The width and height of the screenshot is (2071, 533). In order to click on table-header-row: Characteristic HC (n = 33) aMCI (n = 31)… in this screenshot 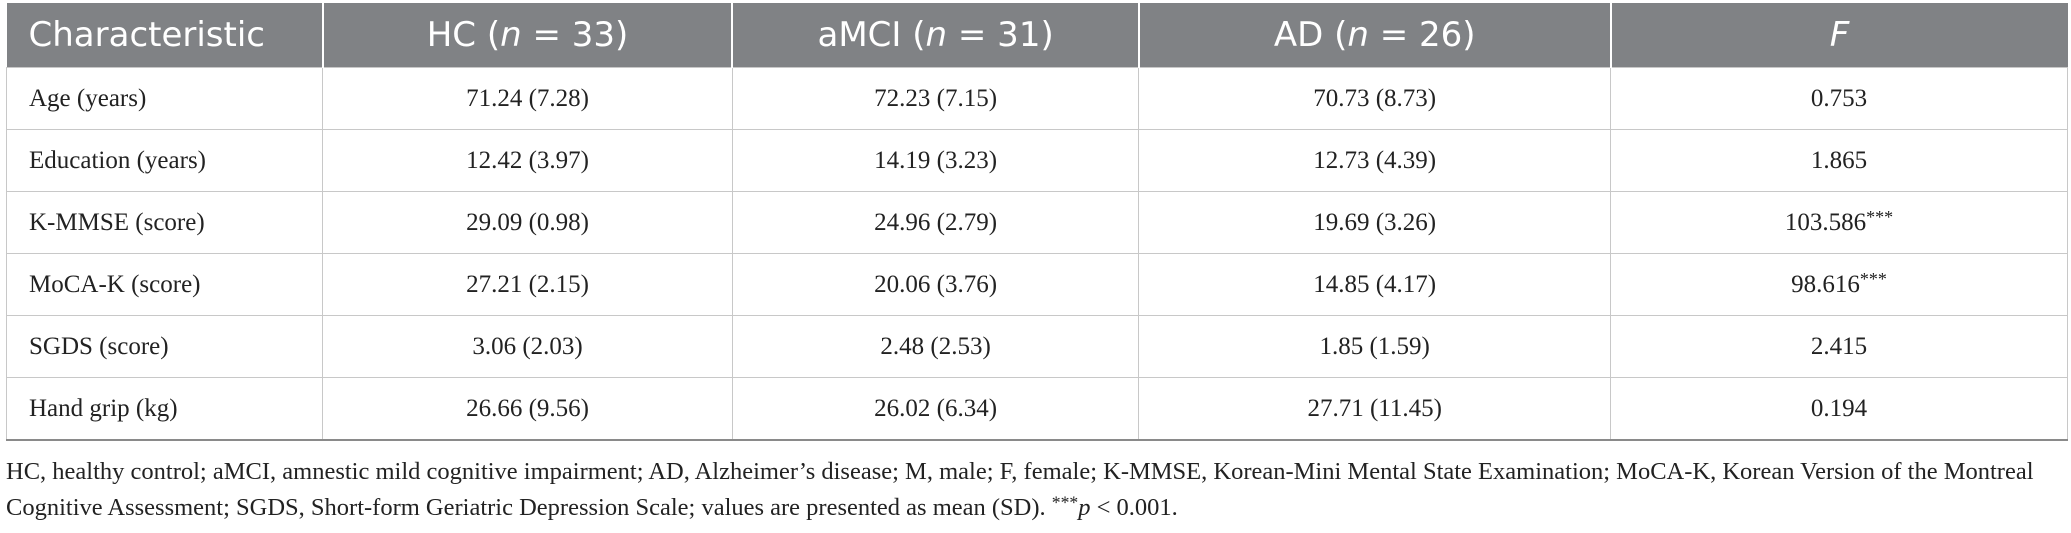, I will do `click(1037, 35)`.